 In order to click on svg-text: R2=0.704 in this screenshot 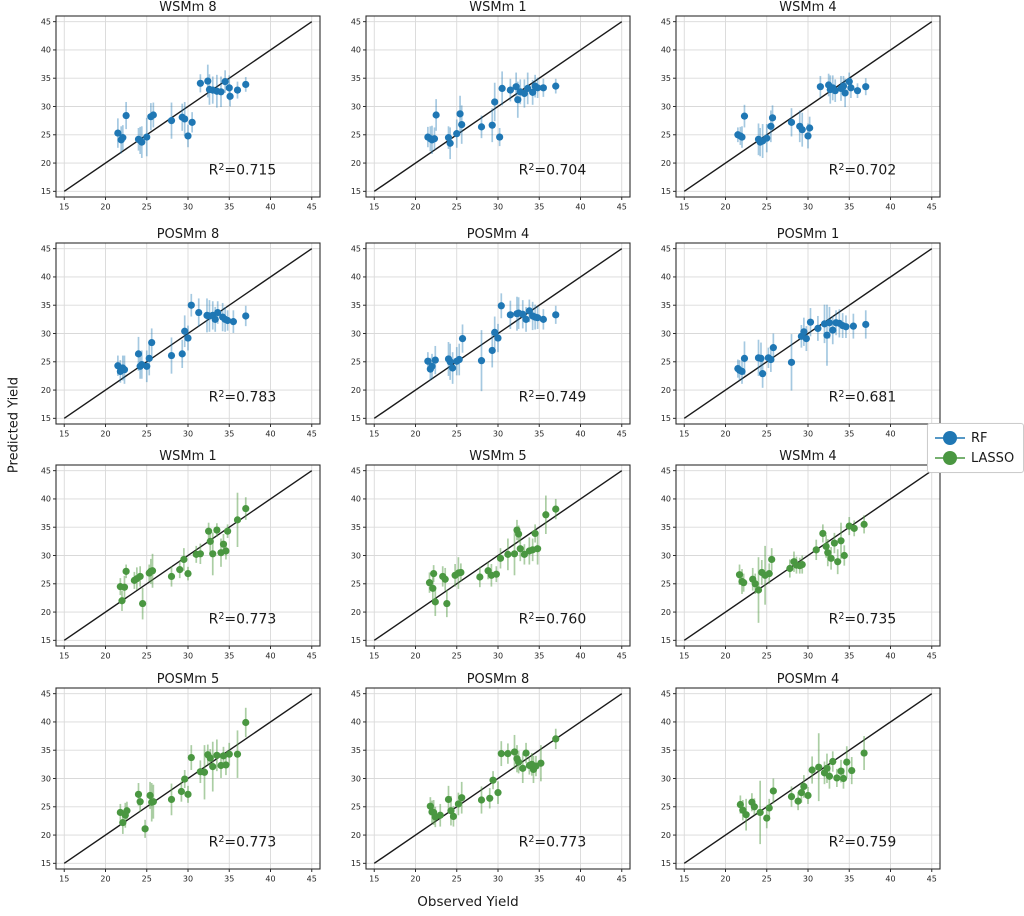, I will do `click(553, 170)`.